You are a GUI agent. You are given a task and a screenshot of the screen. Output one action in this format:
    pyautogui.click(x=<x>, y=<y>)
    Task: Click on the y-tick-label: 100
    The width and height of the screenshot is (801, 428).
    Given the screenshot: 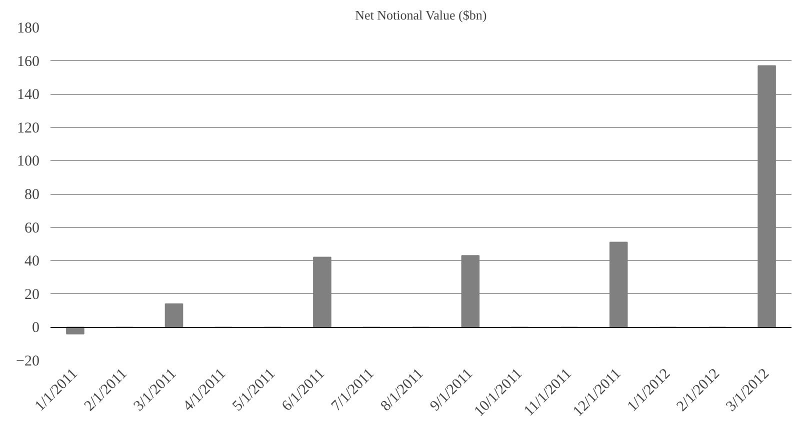 What is the action you would take?
    pyautogui.click(x=28, y=162)
    